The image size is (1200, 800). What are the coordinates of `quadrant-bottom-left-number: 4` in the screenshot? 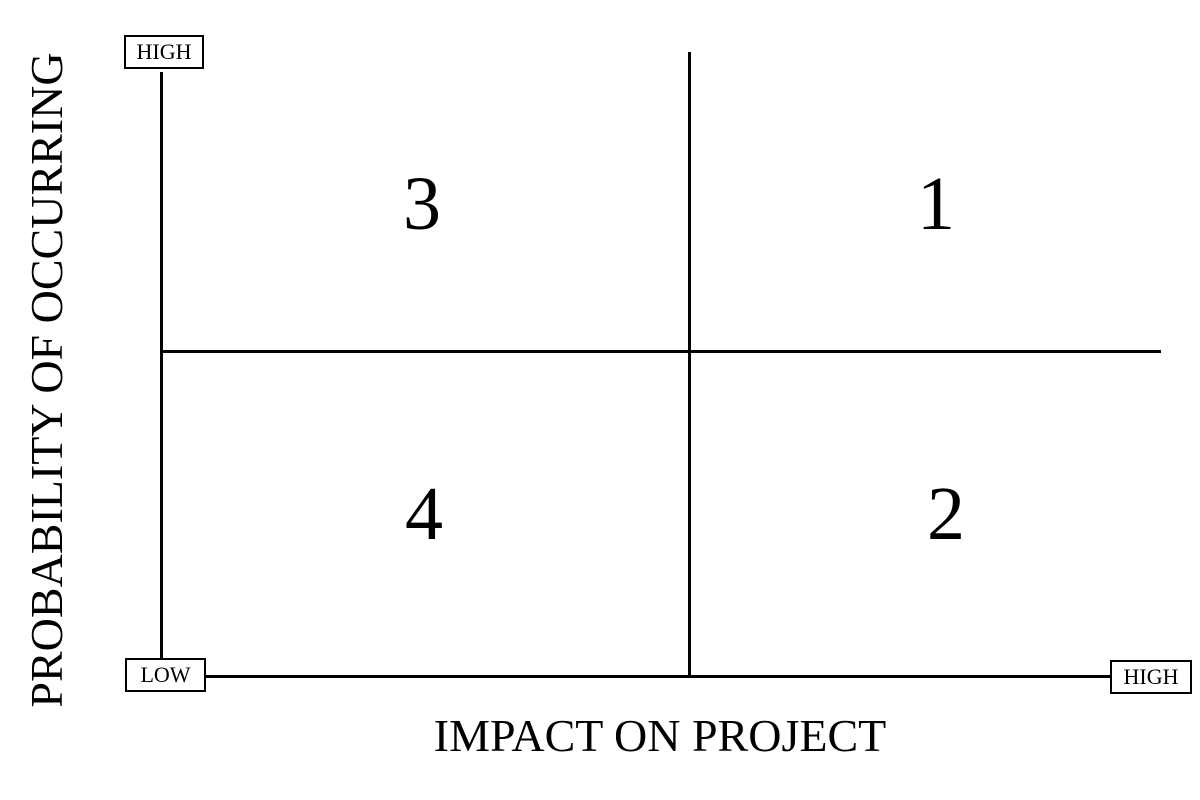 It's located at (424, 514).